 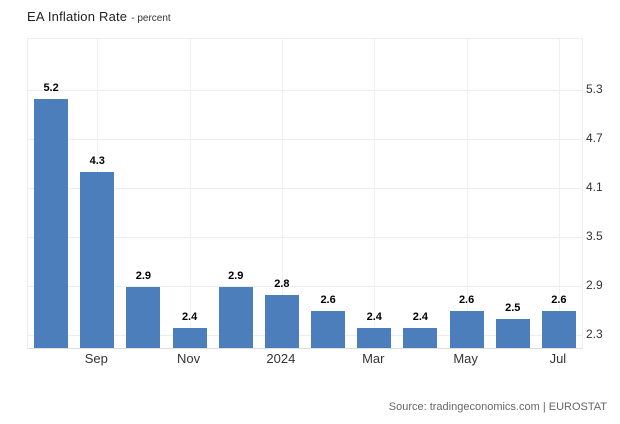 I want to click on bar-value-label: 2.5, so click(x=513, y=308).